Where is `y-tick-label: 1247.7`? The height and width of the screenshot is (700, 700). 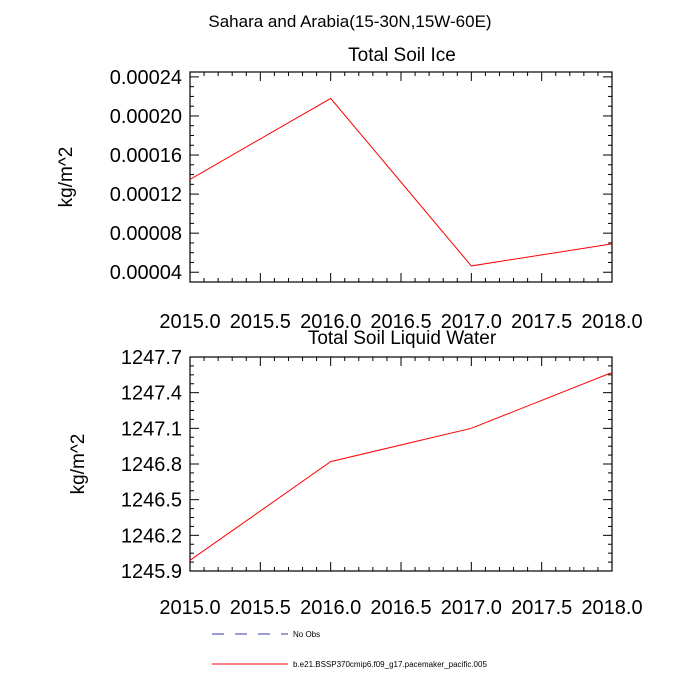
y-tick-label: 1247.7 is located at coordinates (151, 358).